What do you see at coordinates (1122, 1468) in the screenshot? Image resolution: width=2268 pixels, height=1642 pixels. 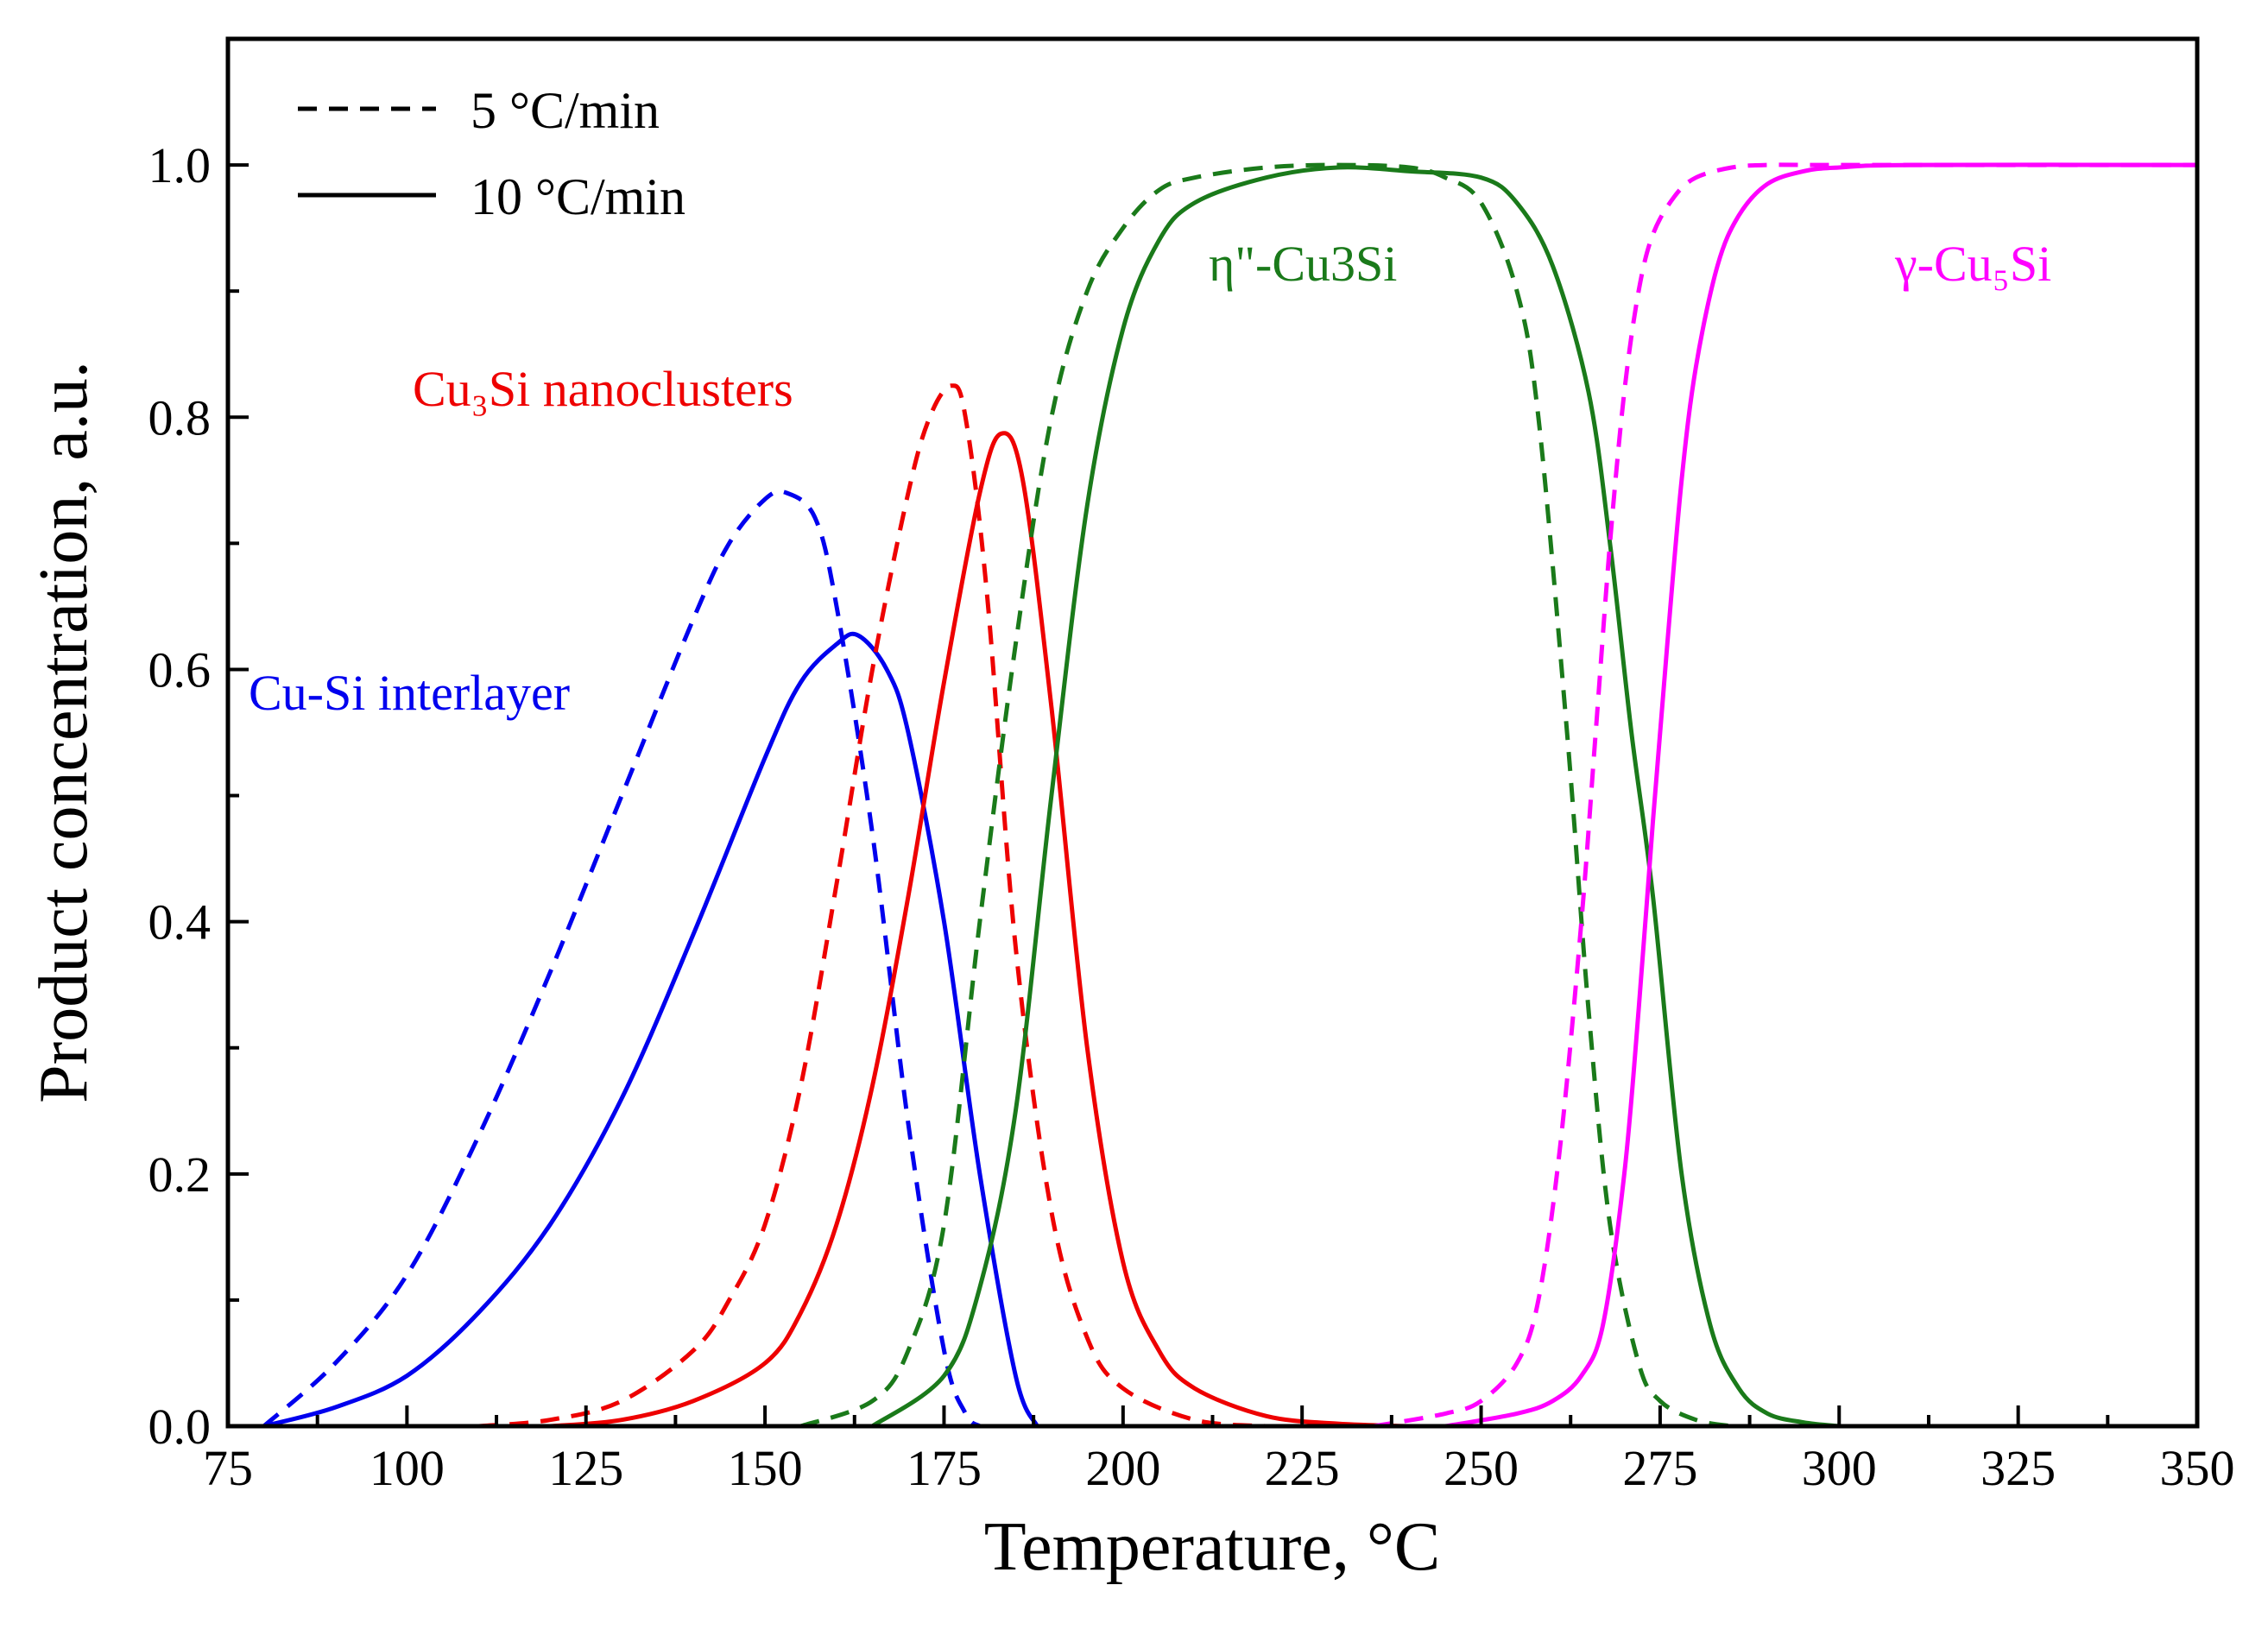 I see `x-tick-label: 200` at bounding box center [1122, 1468].